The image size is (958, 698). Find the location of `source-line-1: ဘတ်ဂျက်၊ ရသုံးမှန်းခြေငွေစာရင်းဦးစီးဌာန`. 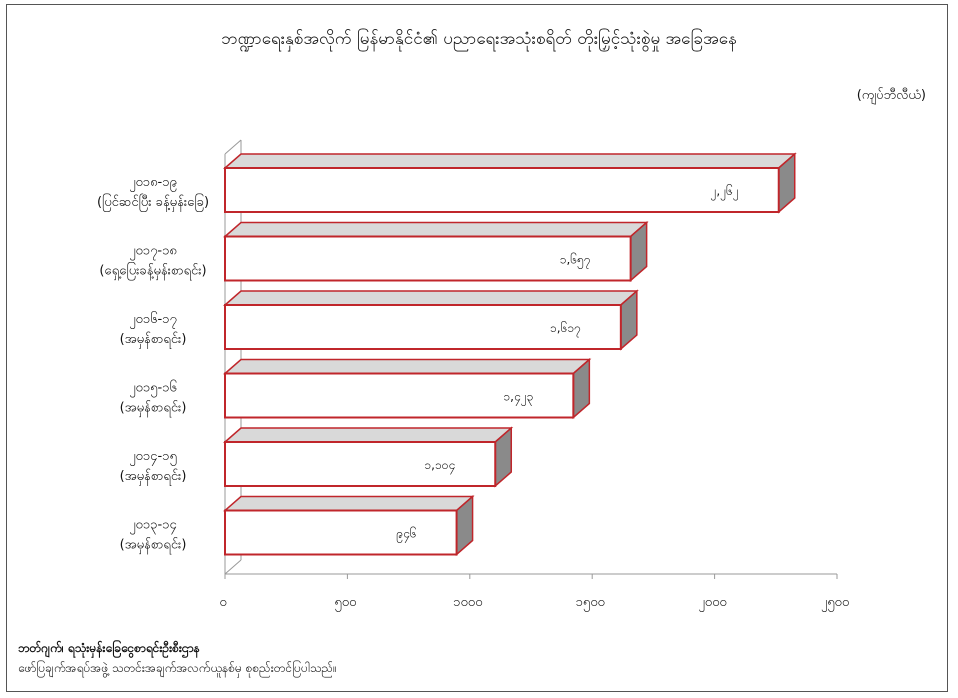

source-line-1: ဘတ်ဂျက်၊ ရသုံးမှန်းခြေငွေစာရင်းဦးစီးဌာန is located at coordinates (109, 648).